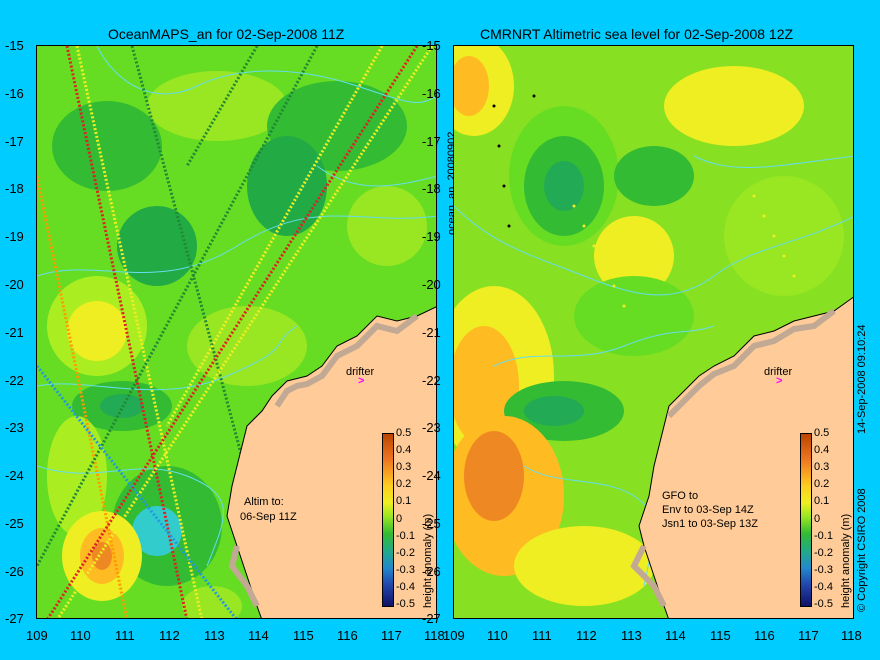  What do you see at coordinates (680, 496) in the screenshot?
I see `gfo-note-line-1: GFO to` at bounding box center [680, 496].